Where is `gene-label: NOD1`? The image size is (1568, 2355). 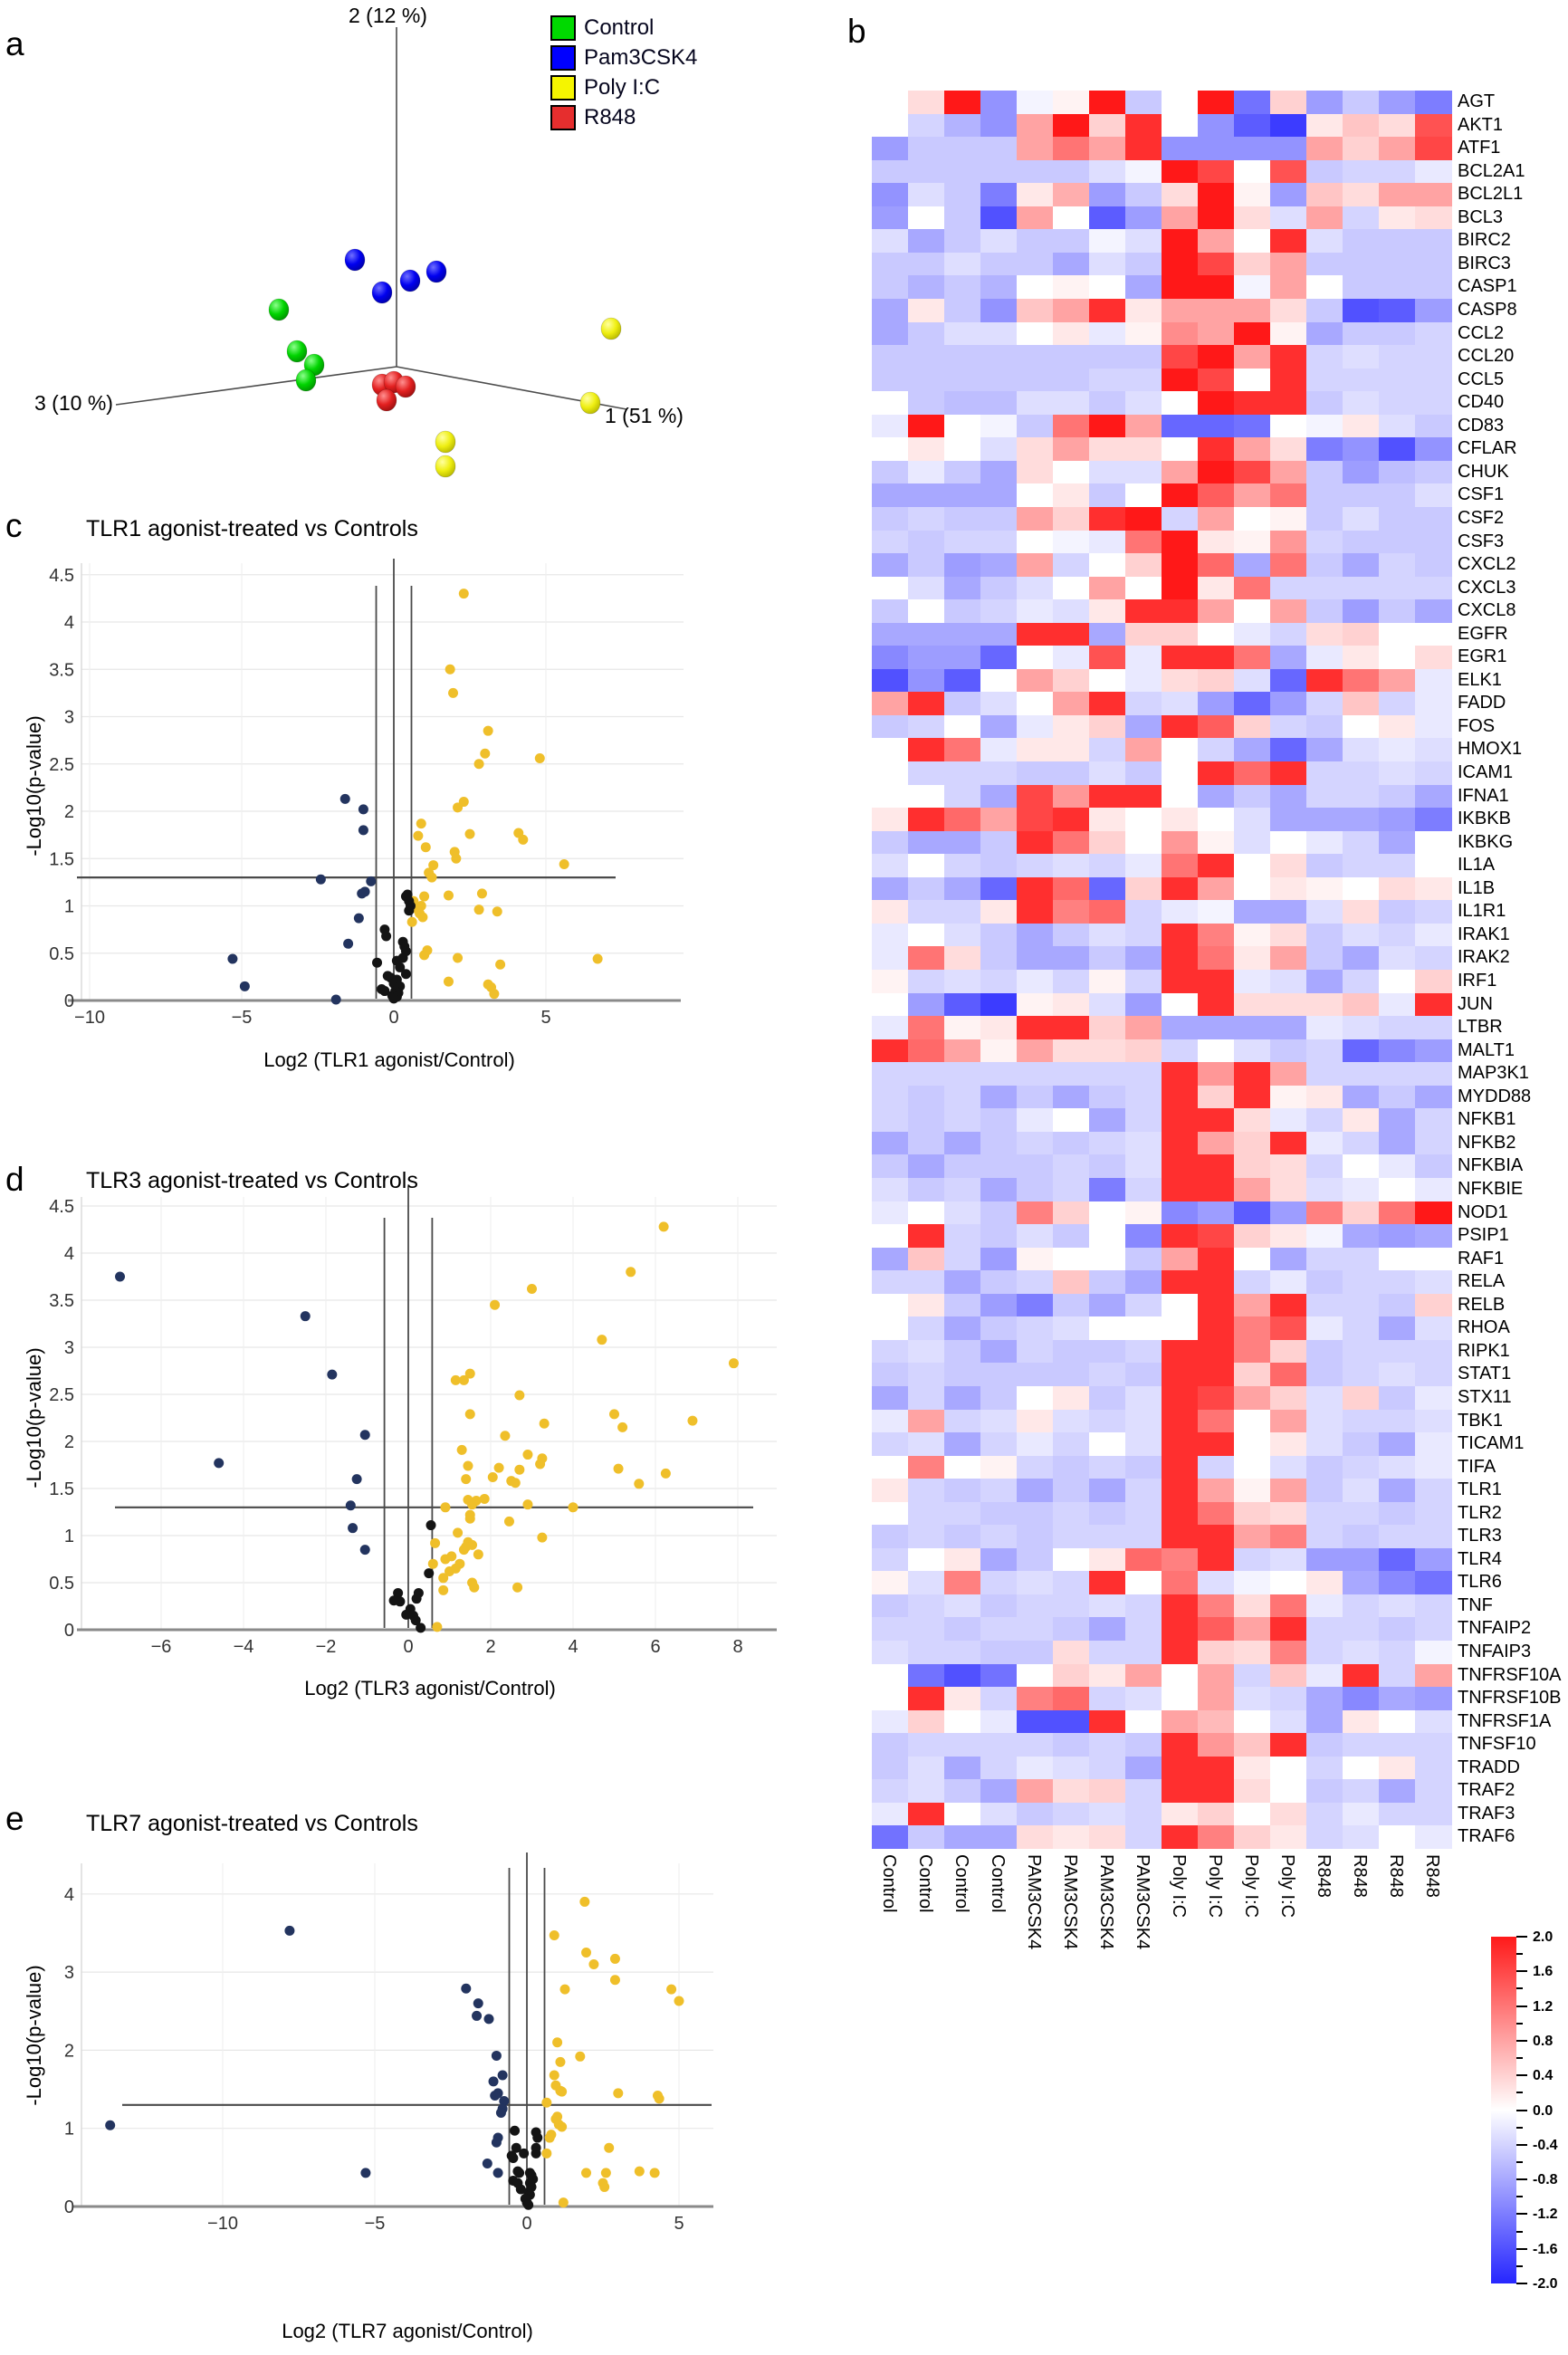 gene-label: NOD1 is located at coordinates (1483, 1211).